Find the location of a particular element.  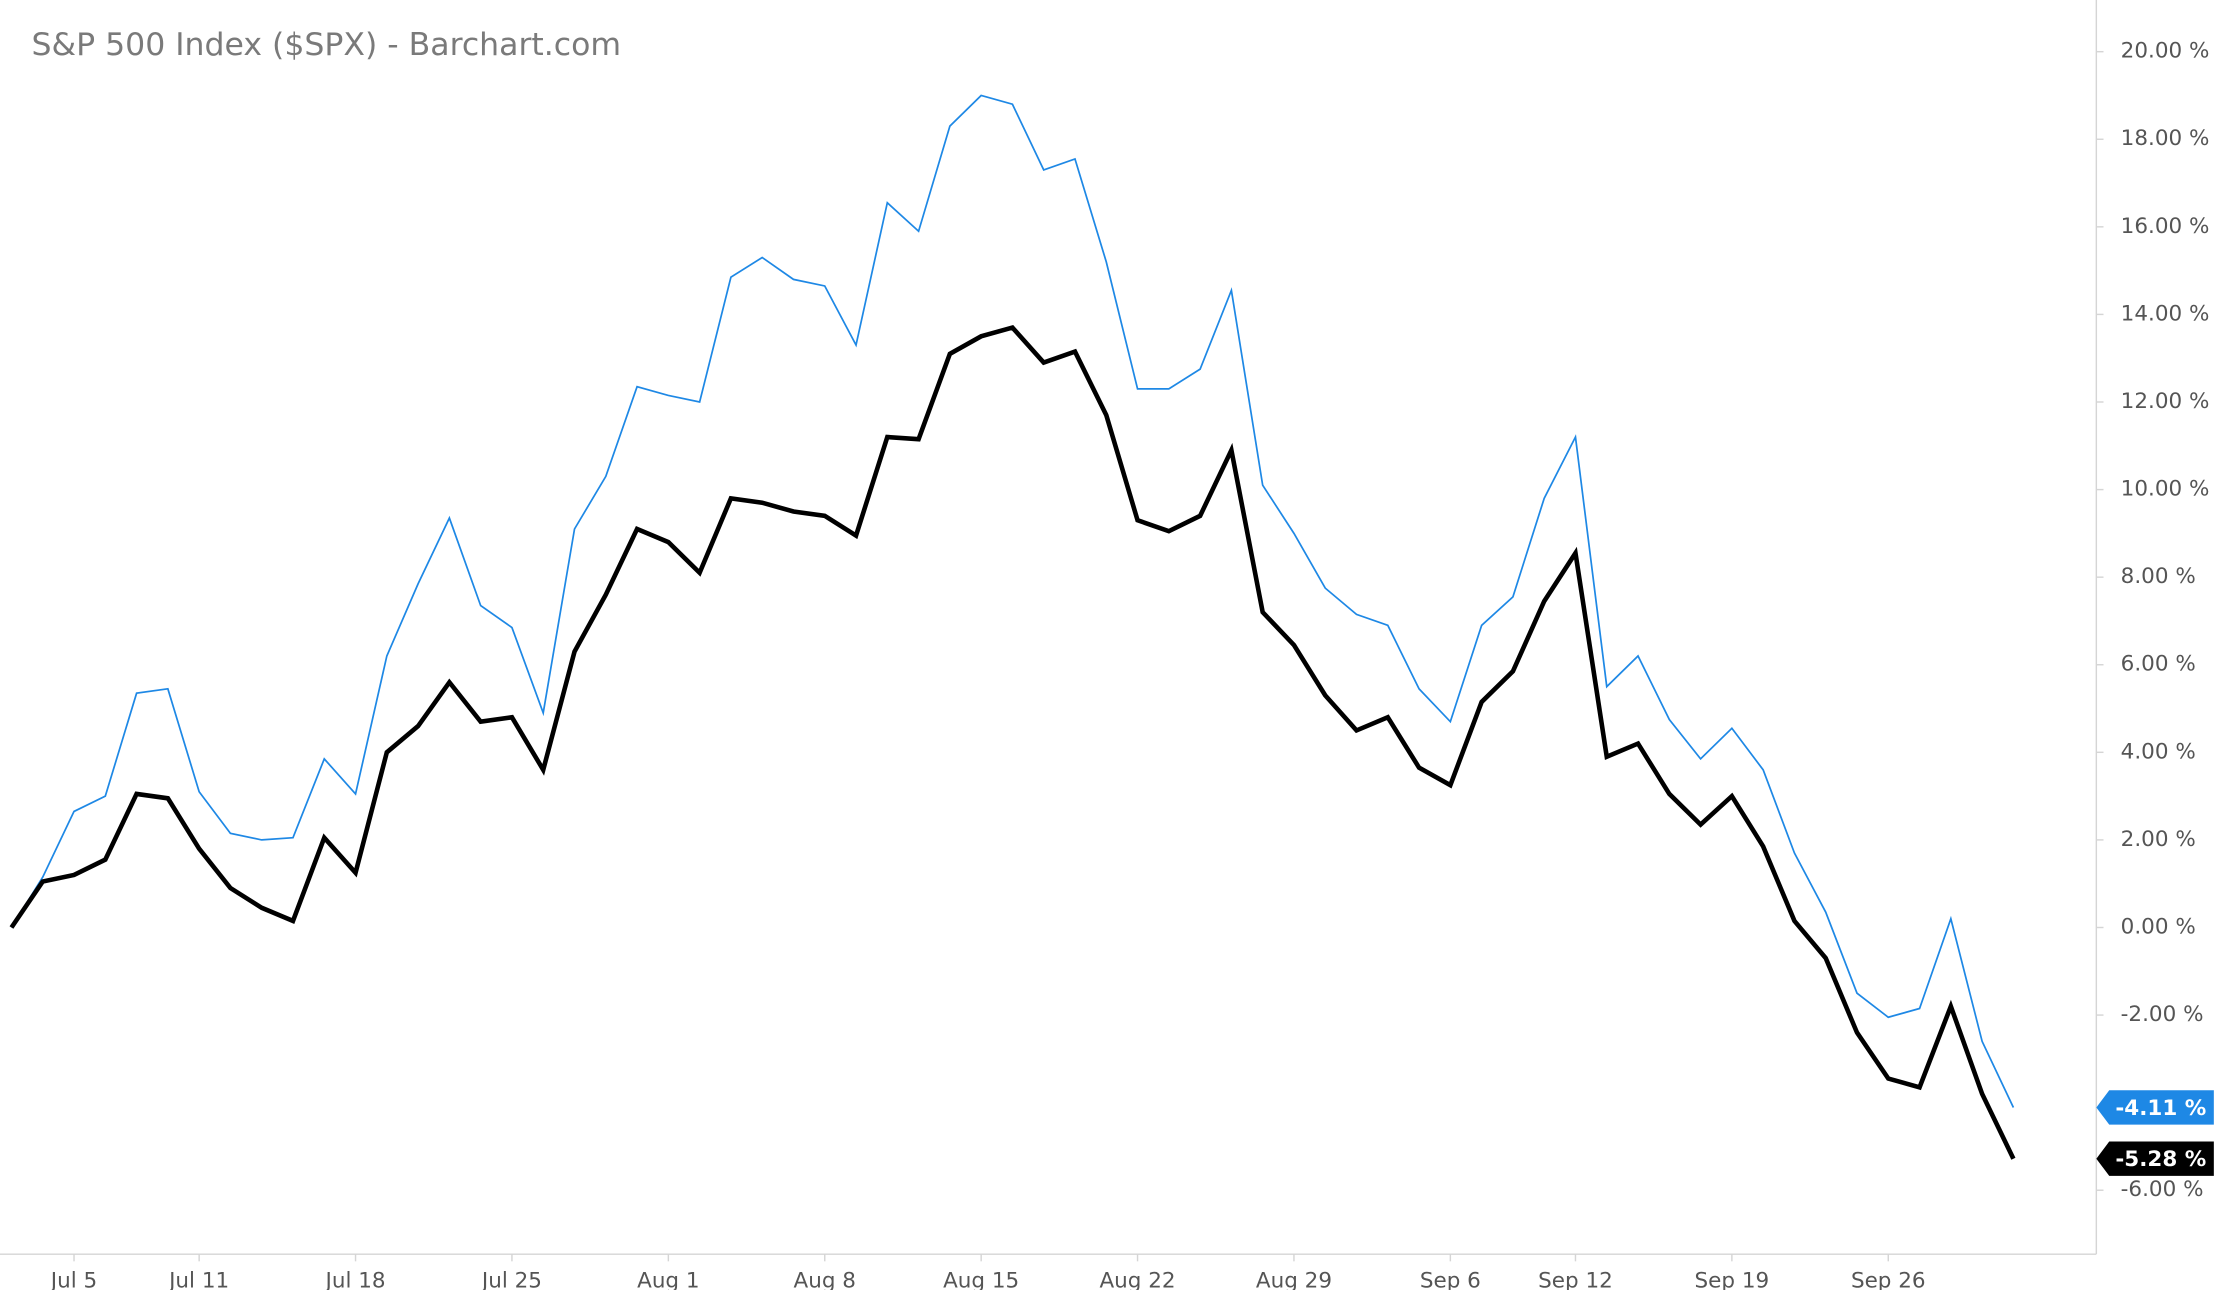

x-tick-label: Sep 6 is located at coordinates (1450, 1279).